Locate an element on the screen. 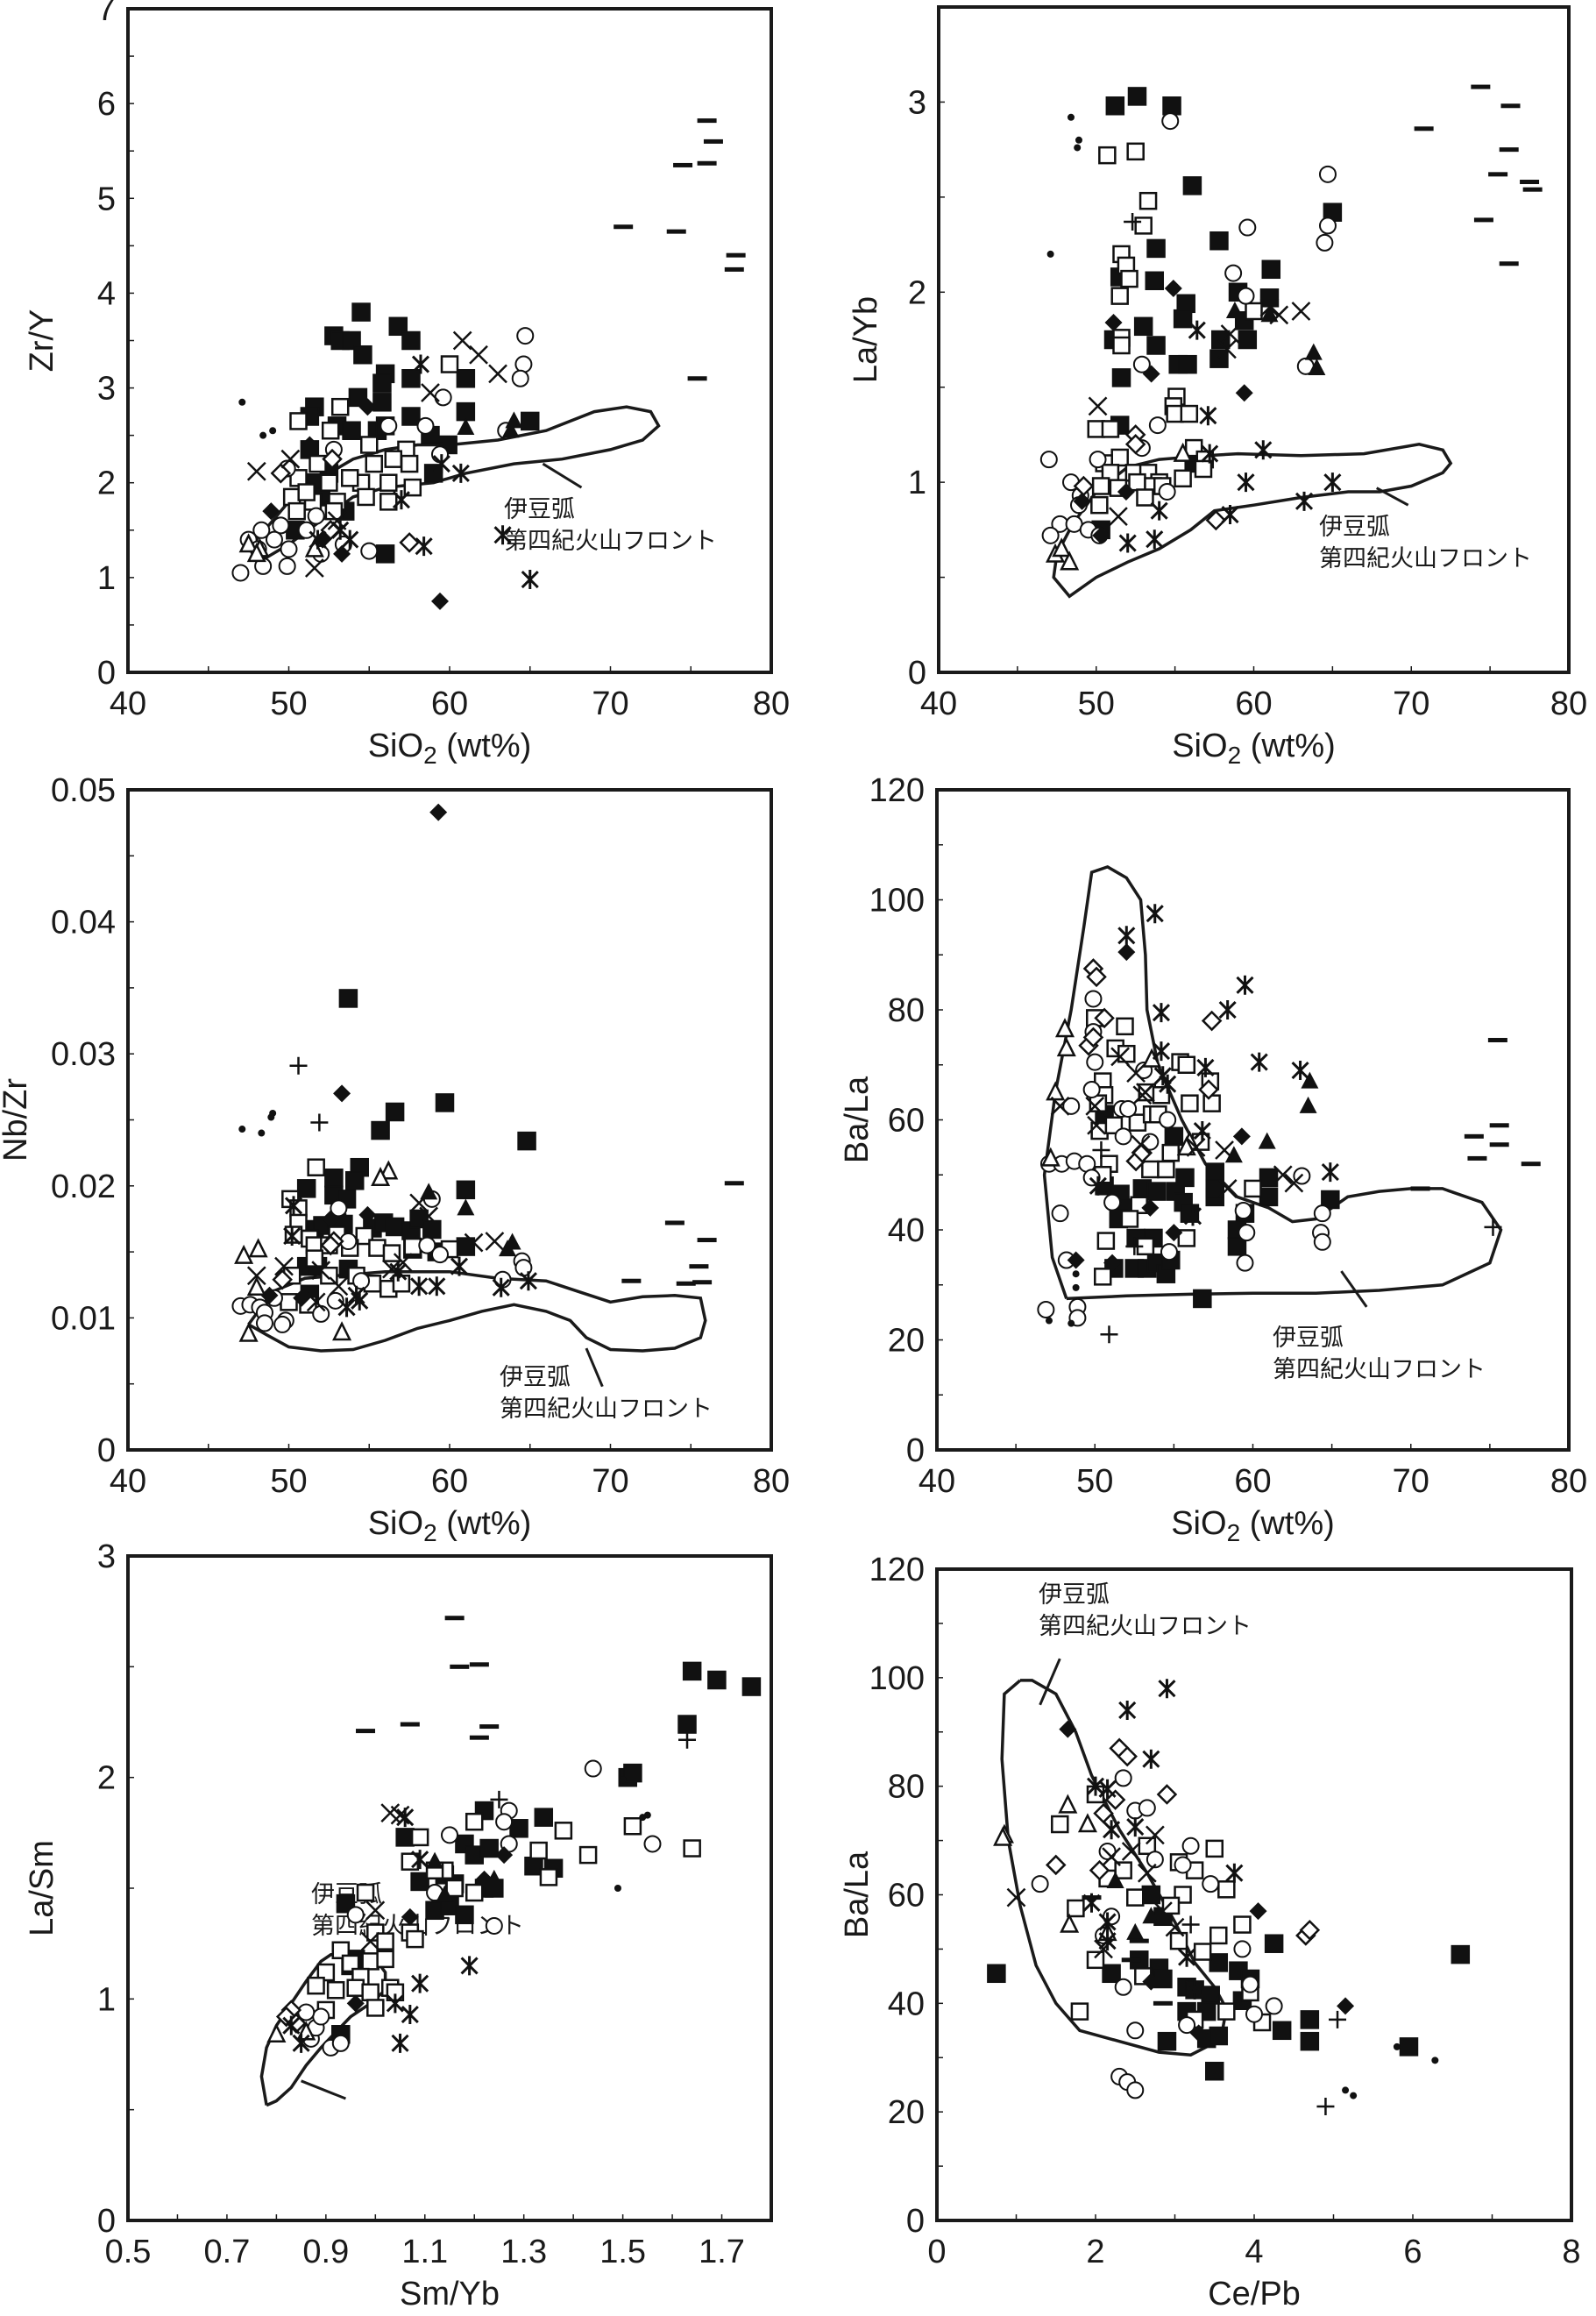 The image size is (1596, 2316). y-tick-label: 20 is located at coordinates (906, 2112).